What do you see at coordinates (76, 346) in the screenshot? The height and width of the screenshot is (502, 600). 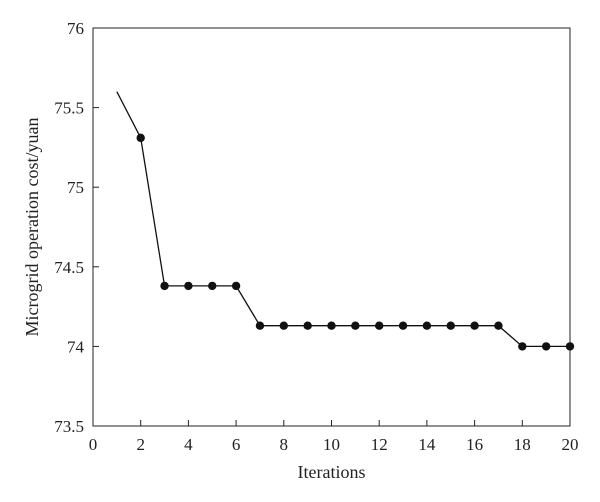 I see `y-tick-label: 74` at bounding box center [76, 346].